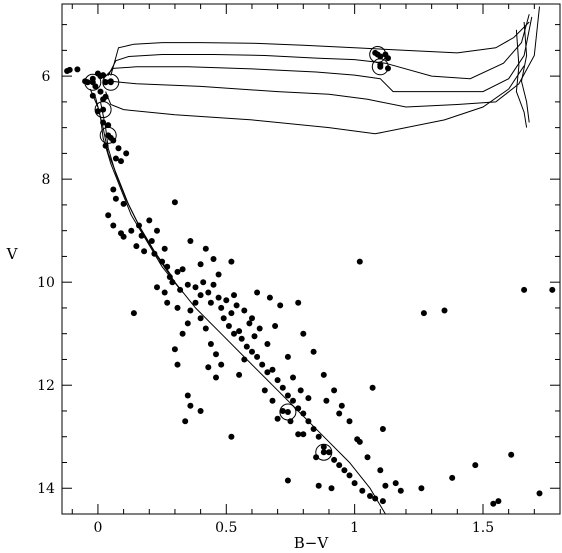 This screenshot has height=553, width=562. Describe the element at coordinates (46, 77) in the screenshot. I see `y-tick-label: 6` at that location.